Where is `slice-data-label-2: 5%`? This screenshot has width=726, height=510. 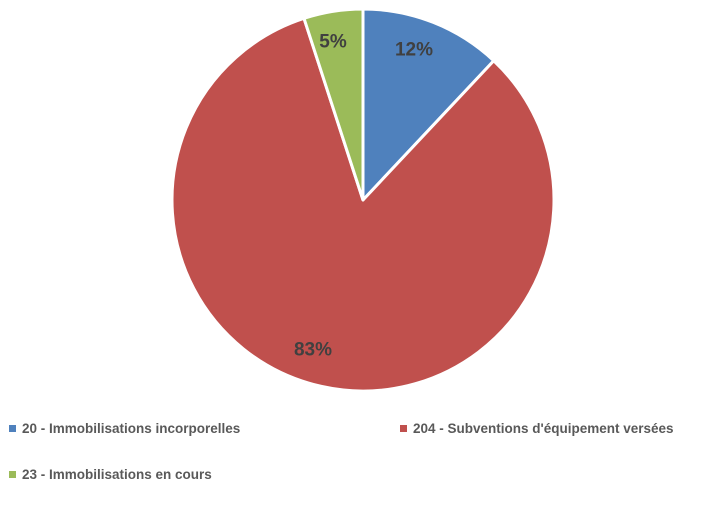 slice-data-label-2: 5% is located at coordinates (333, 42).